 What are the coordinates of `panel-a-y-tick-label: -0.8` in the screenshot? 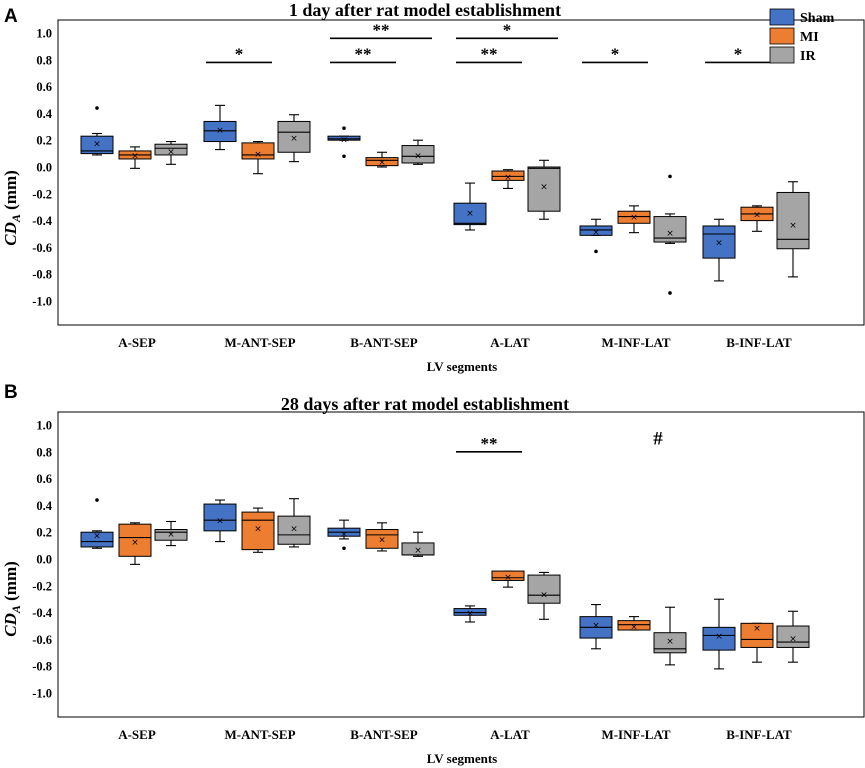 It's located at (42, 275).